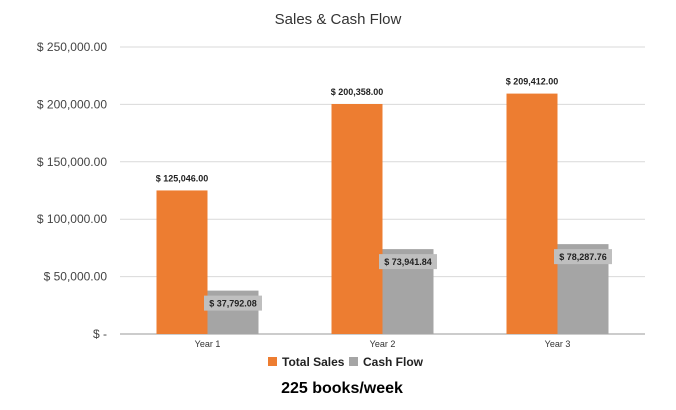 The image size is (676, 410). I want to click on x-tick-label: Year 1, so click(208, 344).